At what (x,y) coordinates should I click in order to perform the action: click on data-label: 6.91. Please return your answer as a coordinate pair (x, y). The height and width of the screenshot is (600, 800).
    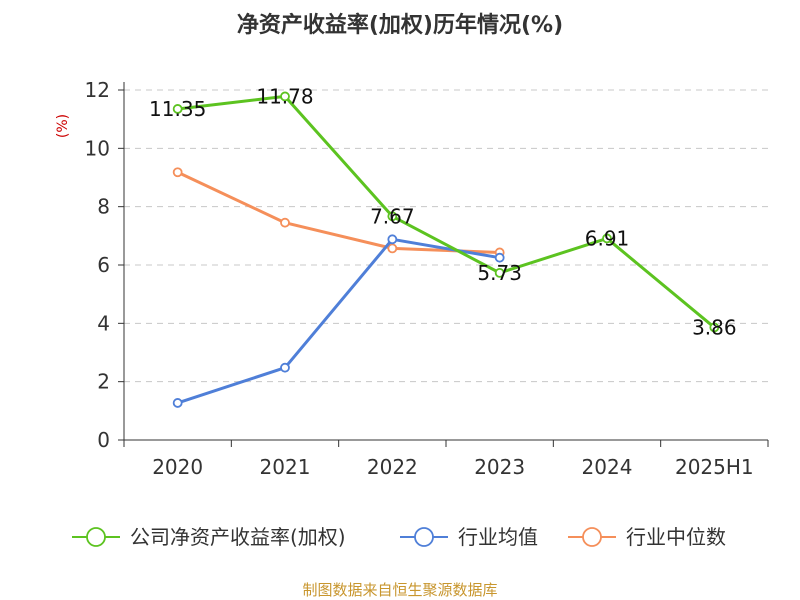
    Looking at the image, I should click on (607, 238).